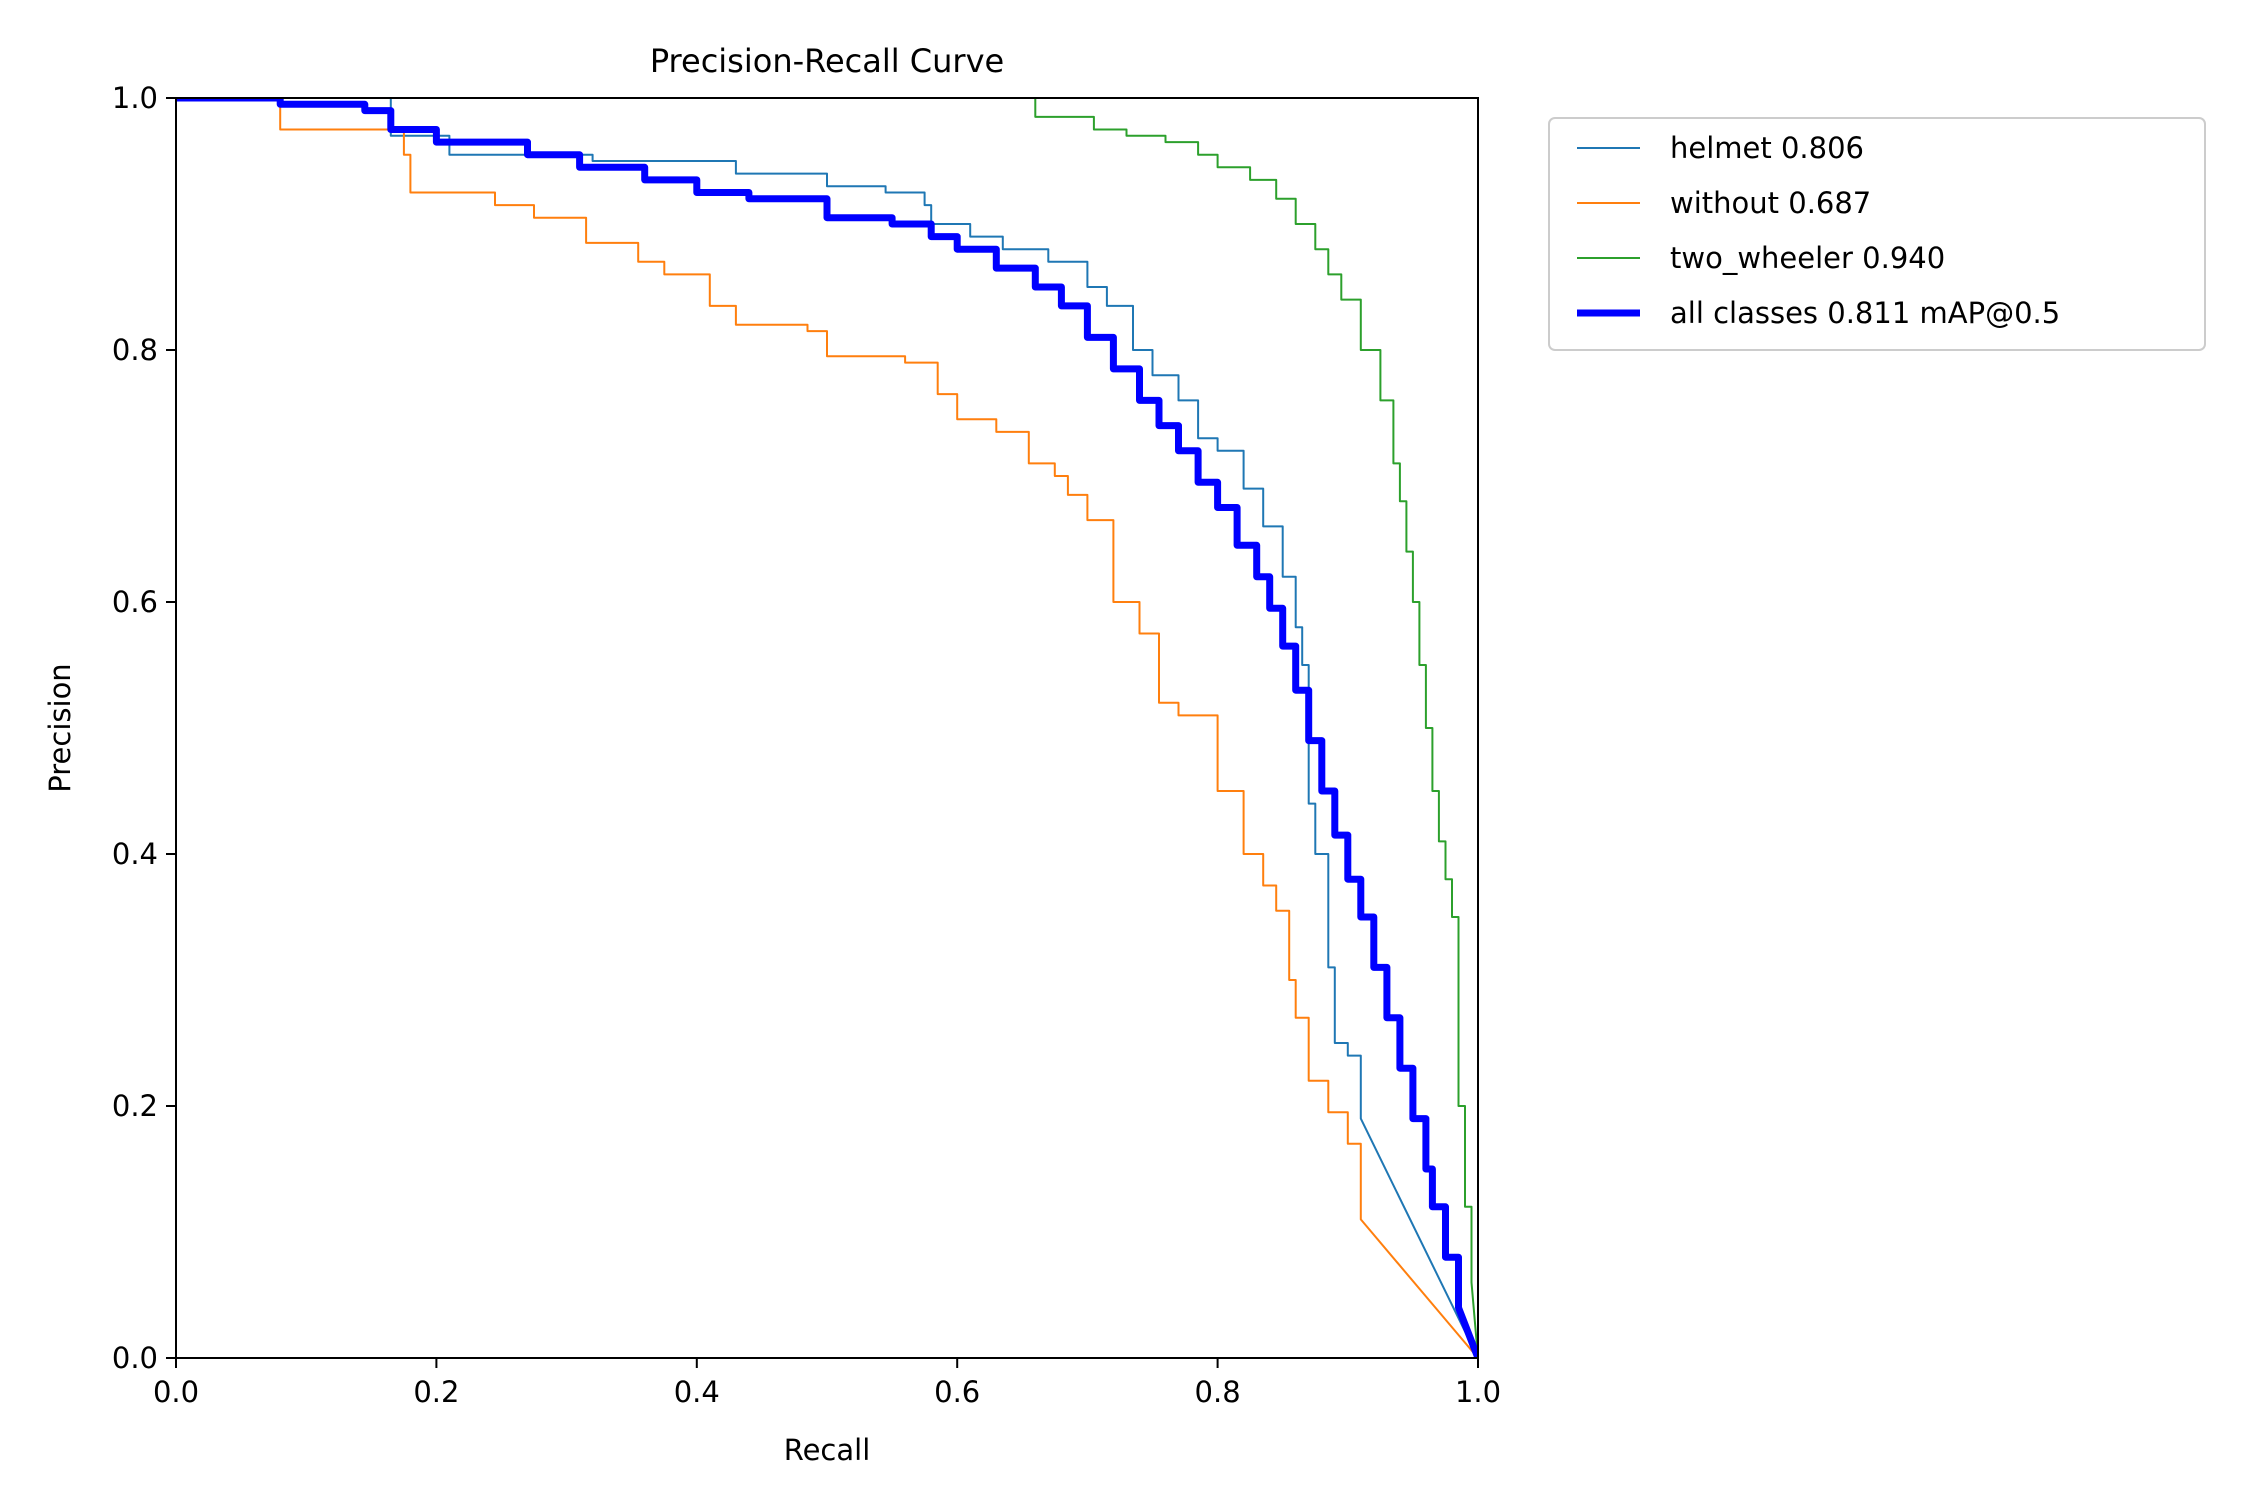  What do you see at coordinates (135, 1358) in the screenshot?
I see `y-tick-label: 0.0` at bounding box center [135, 1358].